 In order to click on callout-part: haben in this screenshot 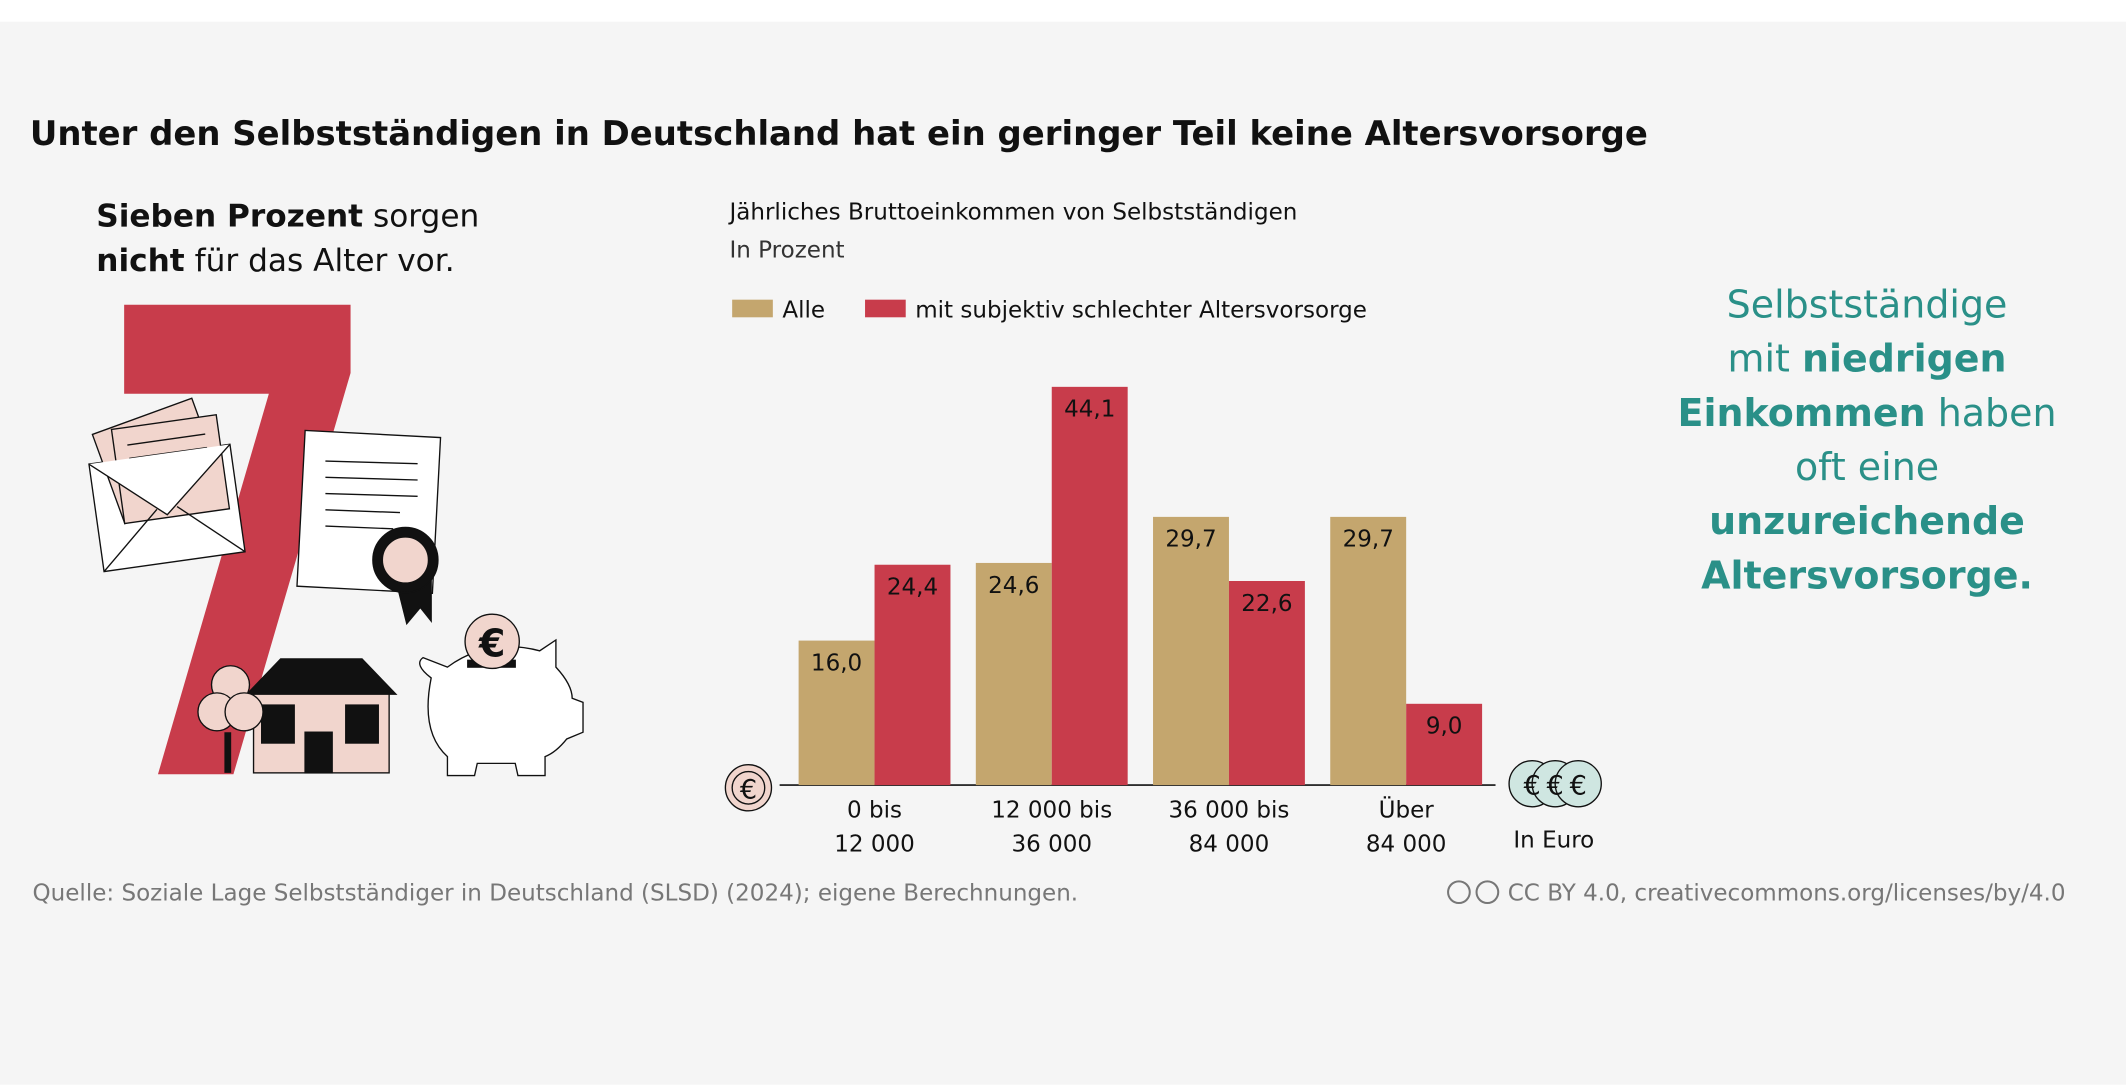, I will do `click(1991, 413)`.